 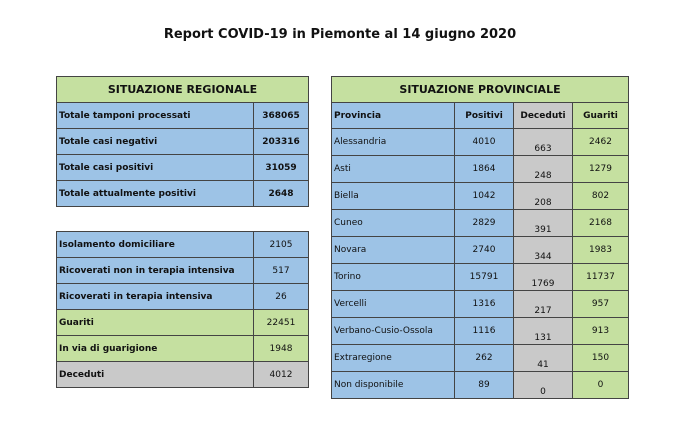 I want to click on deceduti: 41, so click(x=543, y=358).